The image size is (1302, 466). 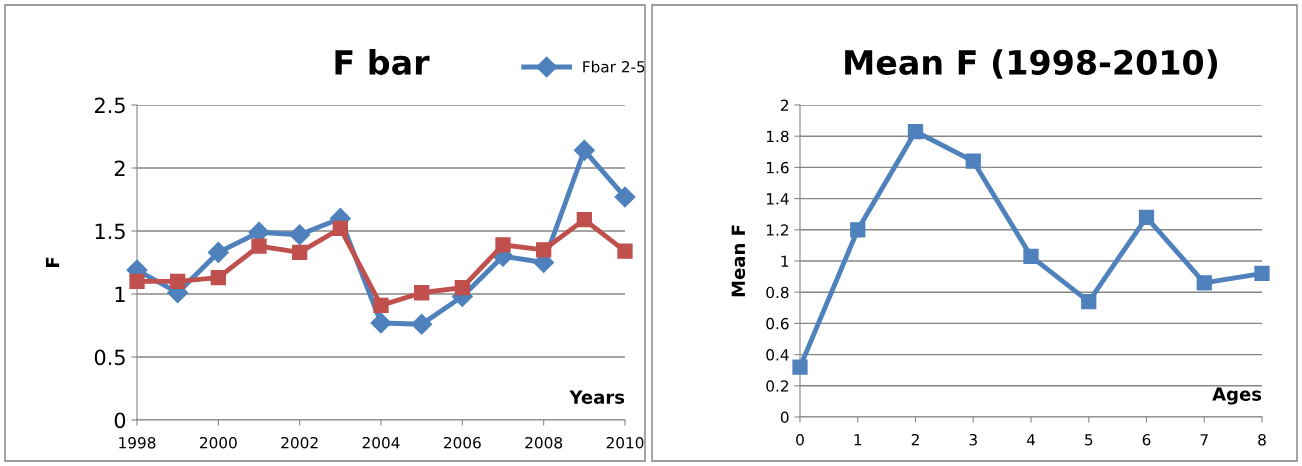 I want to click on y-tick-label: 0.4, so click(x=777, y=355).